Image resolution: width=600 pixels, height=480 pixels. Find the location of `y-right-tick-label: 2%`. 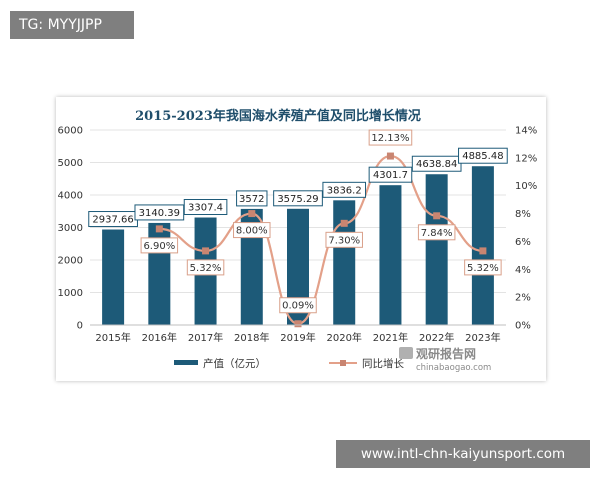

y-right-tick-label: 2% is located at coordinates (523, 298).